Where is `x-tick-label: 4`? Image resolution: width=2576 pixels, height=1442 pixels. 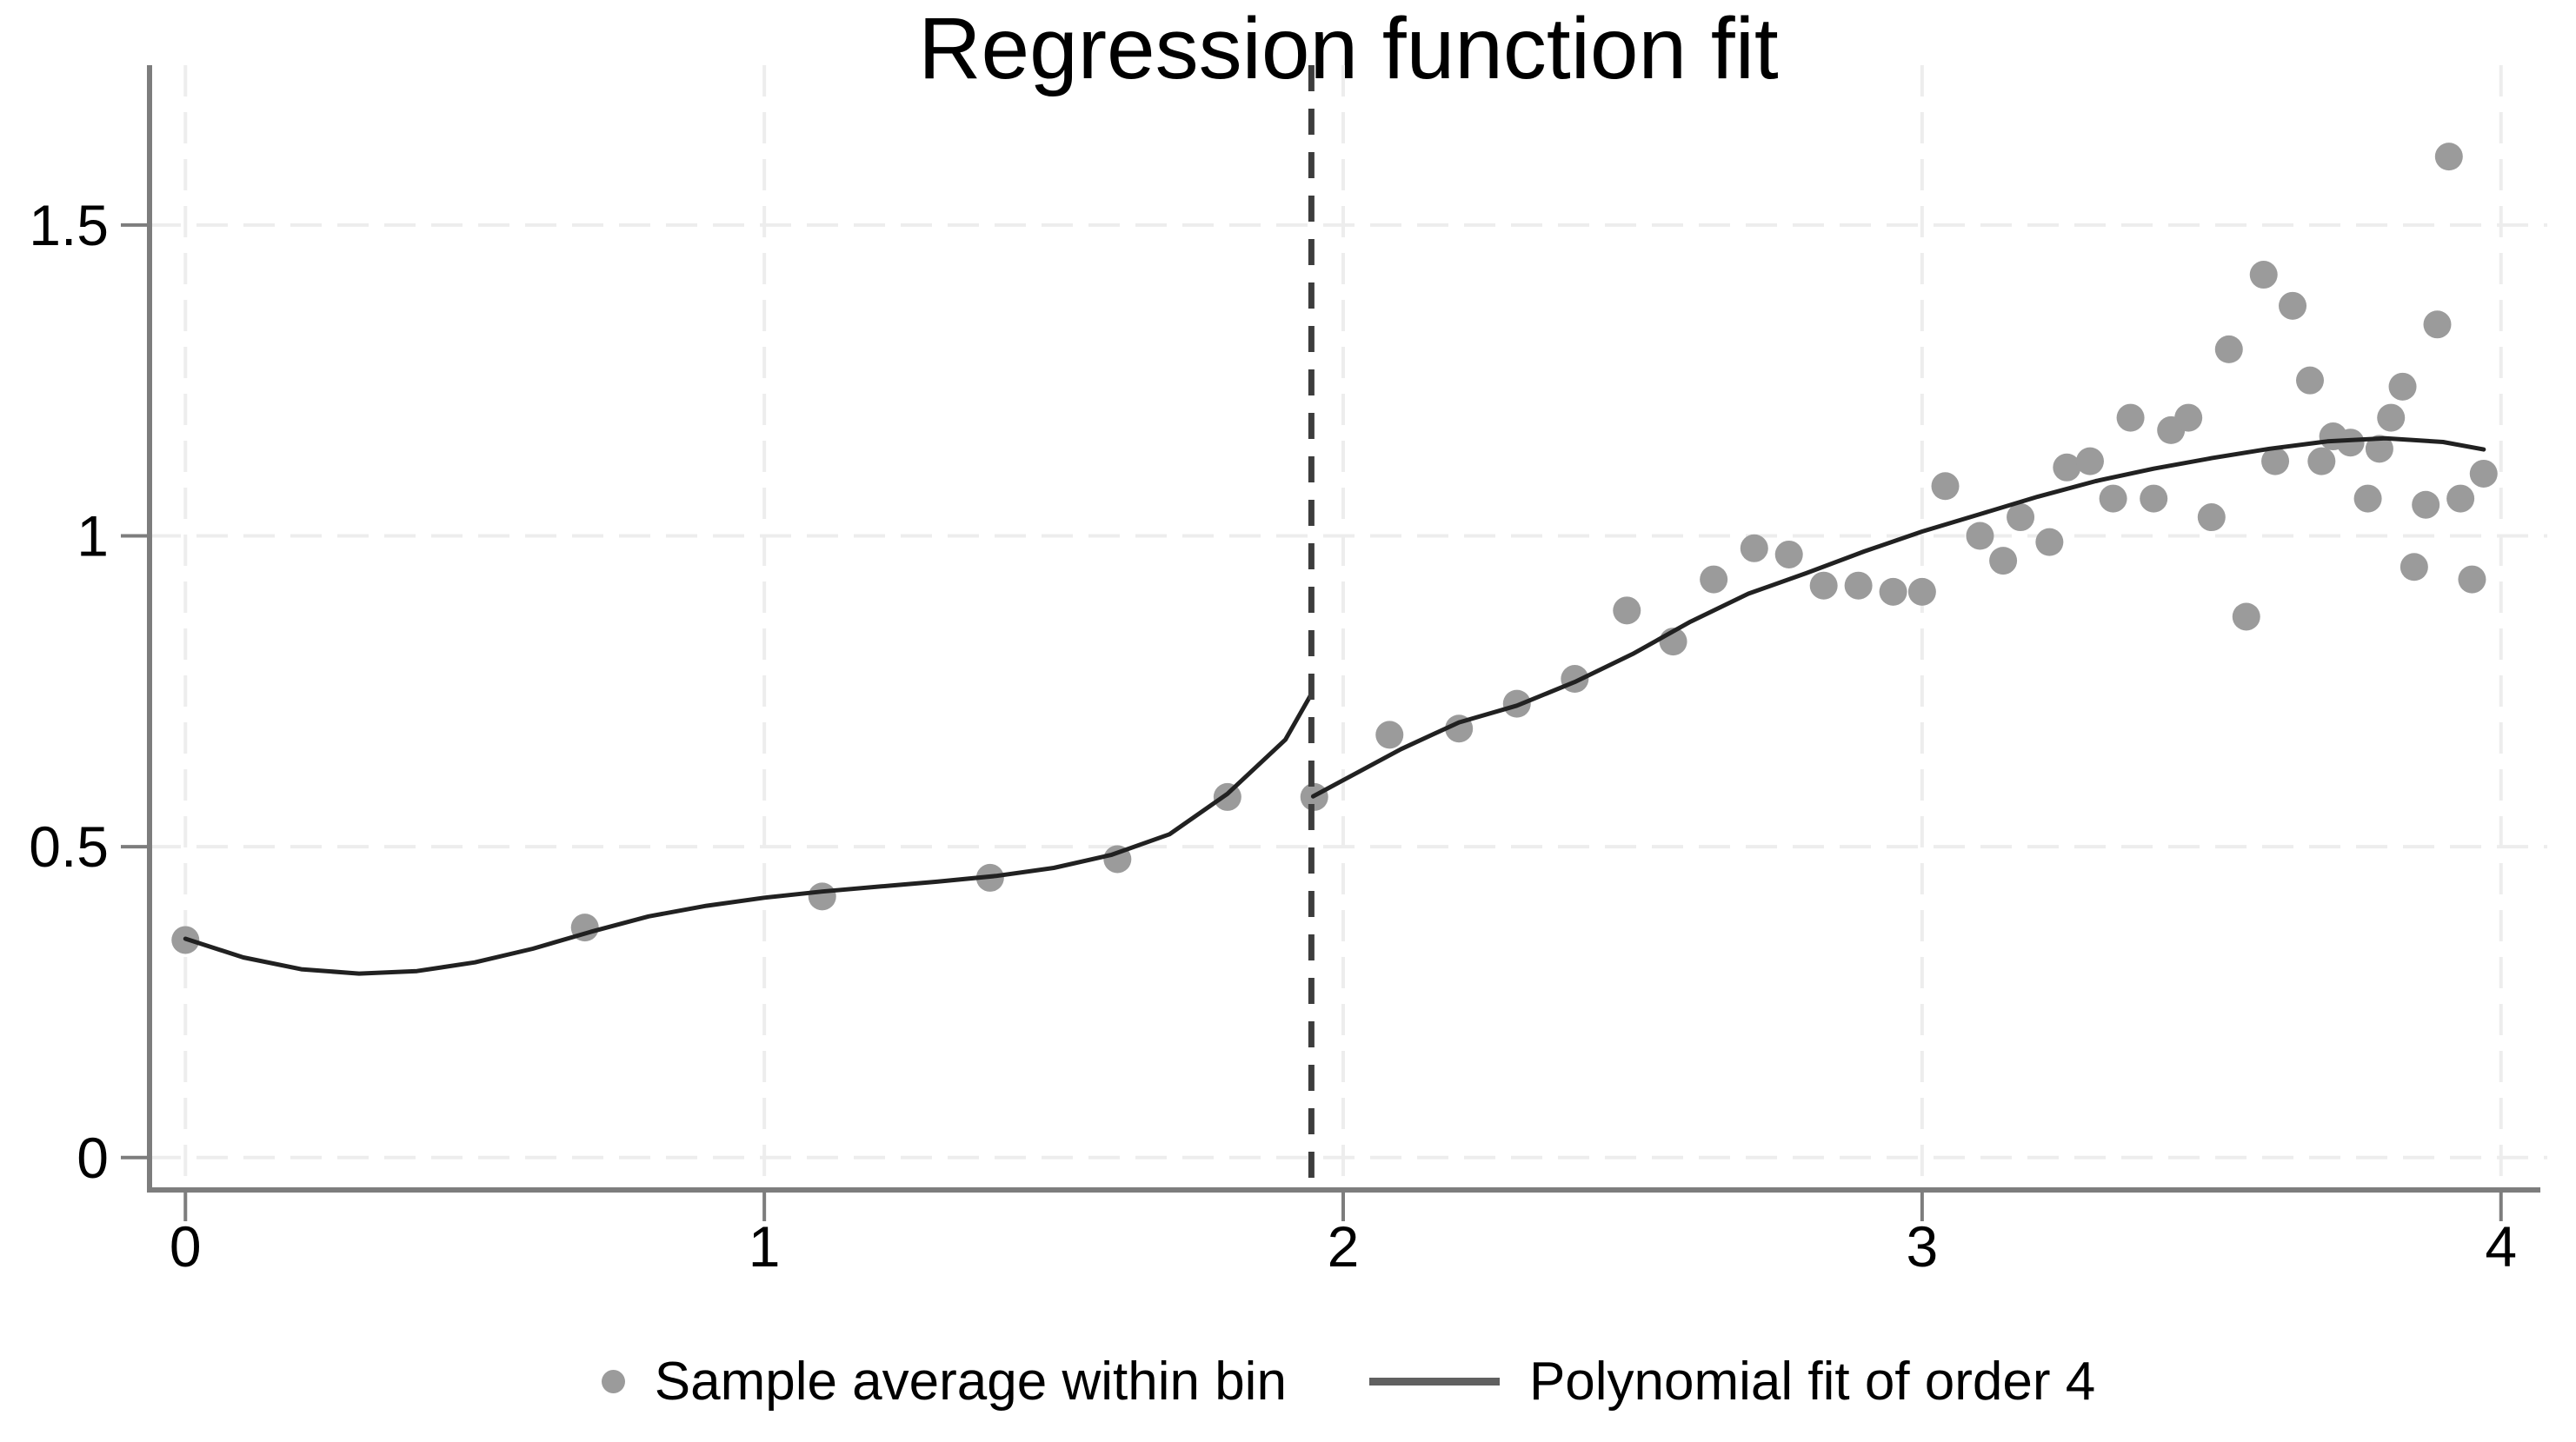 x-tick-label: 4 is located at coordinates (2501, 1246).